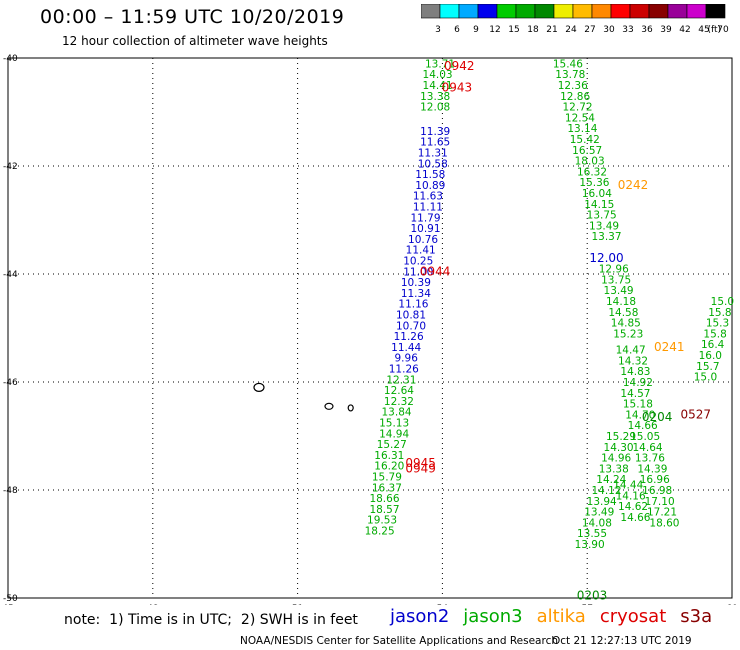 This screenshot has width=740, height=650. What do you see at coordinates (394, 434) in the screenshot?
I see `swh-value-label: 14.94` at bounding box center [394, 434].